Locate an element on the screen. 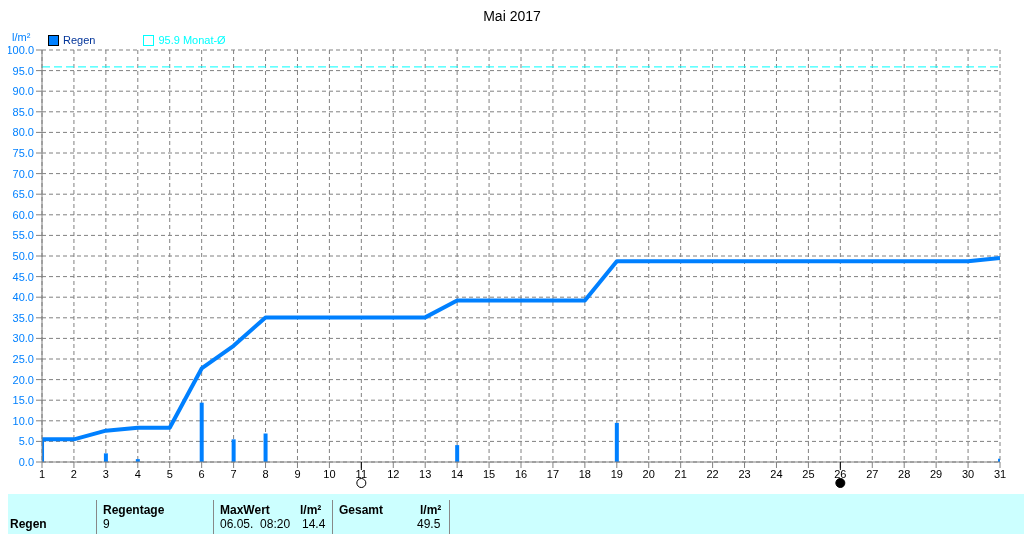  y-tick-label: 0.0 is located at coordinates (26, 461).